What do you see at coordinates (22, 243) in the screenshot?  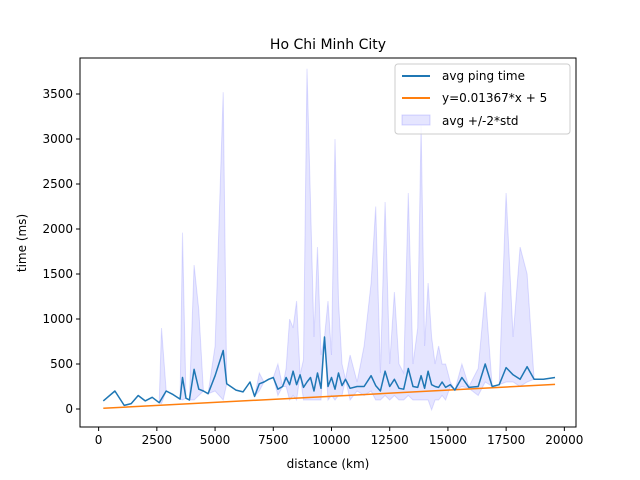 I see `y-axis-label: time (ms)` at bounding box center [22, 243].